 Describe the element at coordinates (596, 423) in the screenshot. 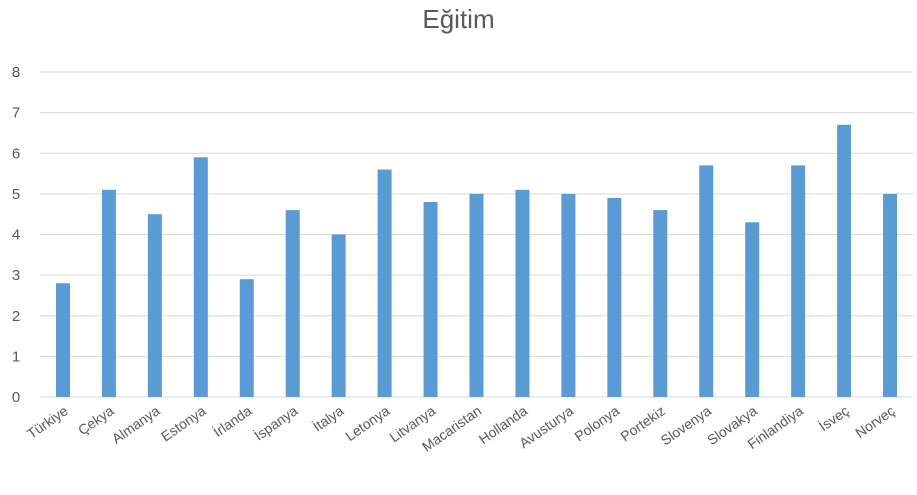

I see `x-tick-label: Polonya` at that location.